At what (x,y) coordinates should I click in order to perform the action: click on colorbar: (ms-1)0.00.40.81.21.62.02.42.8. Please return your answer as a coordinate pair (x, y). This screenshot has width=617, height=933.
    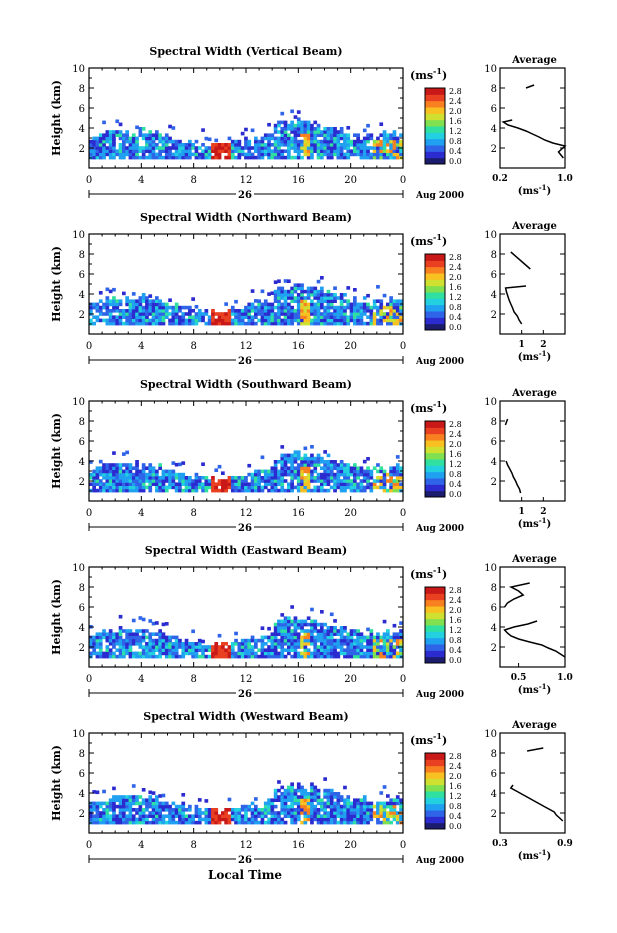
    Looking at the image, I should click on (436, 449).